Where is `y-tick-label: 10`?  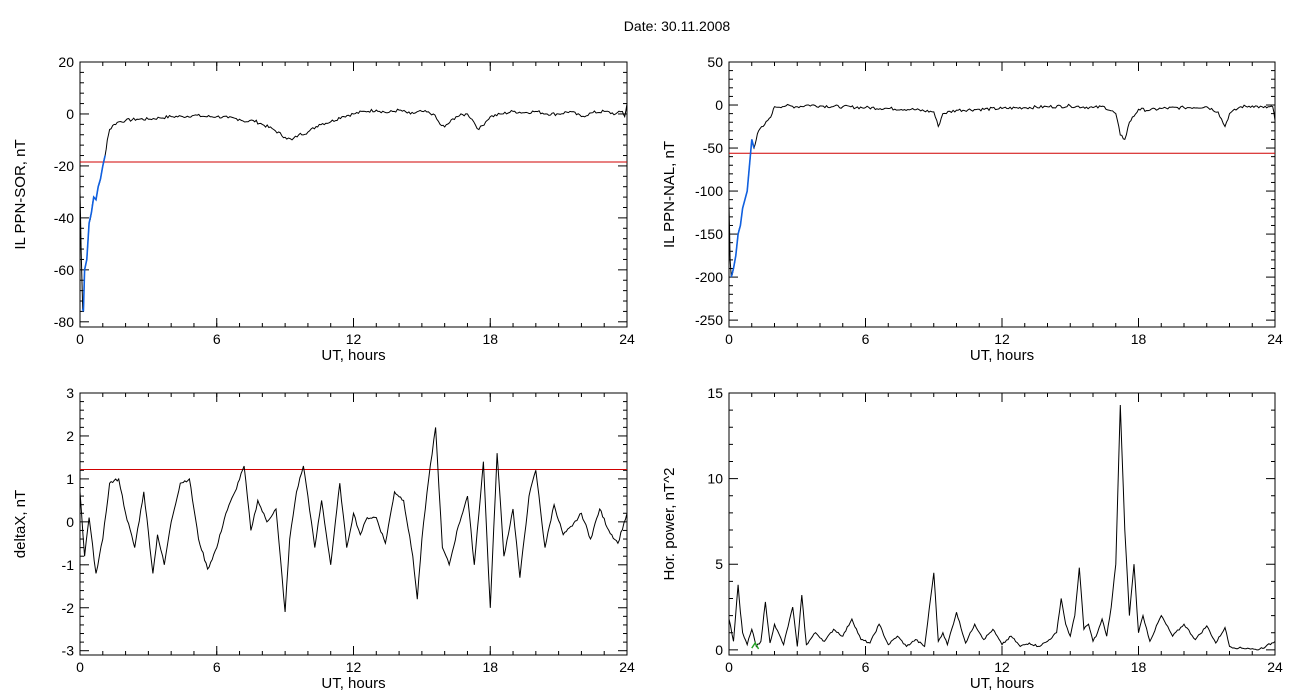
y-tick-label: 10 is located at coordinates (715, 479).